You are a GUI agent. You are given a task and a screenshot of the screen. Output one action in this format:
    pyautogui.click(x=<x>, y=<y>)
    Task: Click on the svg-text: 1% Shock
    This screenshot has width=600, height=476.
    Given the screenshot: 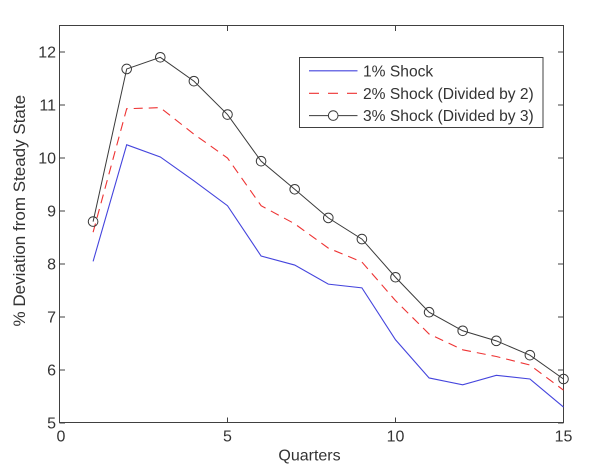 What is the action you would take?
    pyautogui.click(x=398, y=71)
    